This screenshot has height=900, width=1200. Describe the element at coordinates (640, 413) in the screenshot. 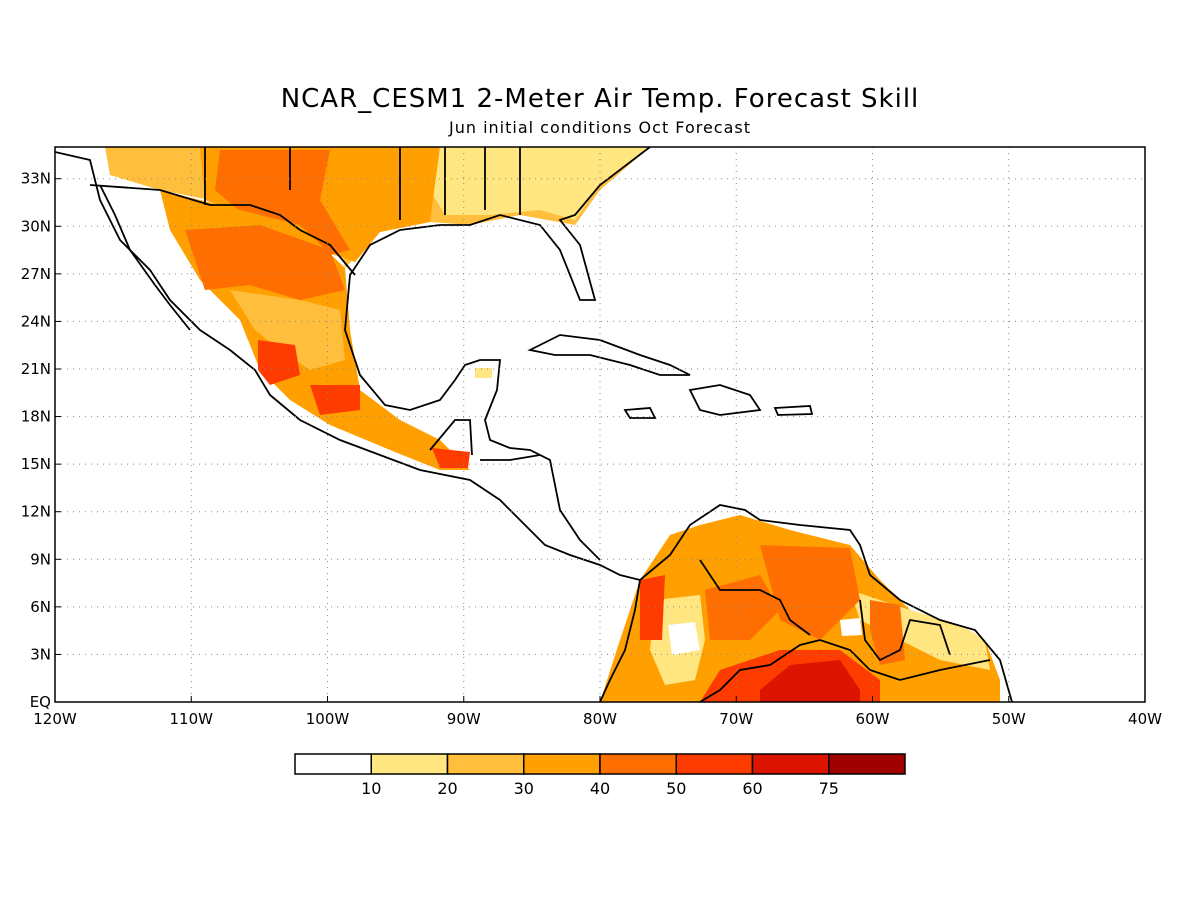

I see `coast-jamaica` at that location.